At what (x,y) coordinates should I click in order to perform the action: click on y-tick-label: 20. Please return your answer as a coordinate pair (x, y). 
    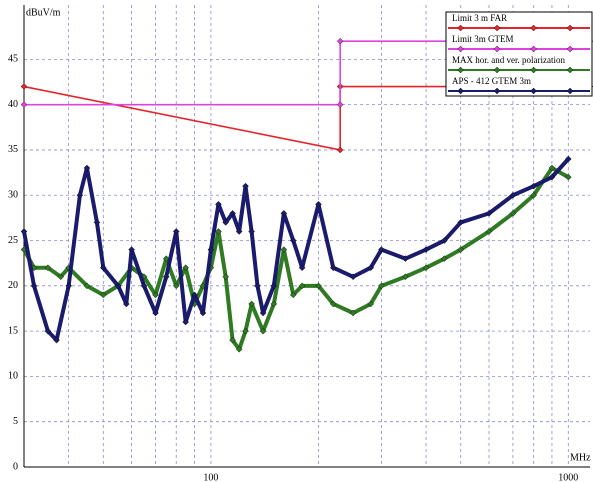
    Looking at the image, I should click on (13, 285).